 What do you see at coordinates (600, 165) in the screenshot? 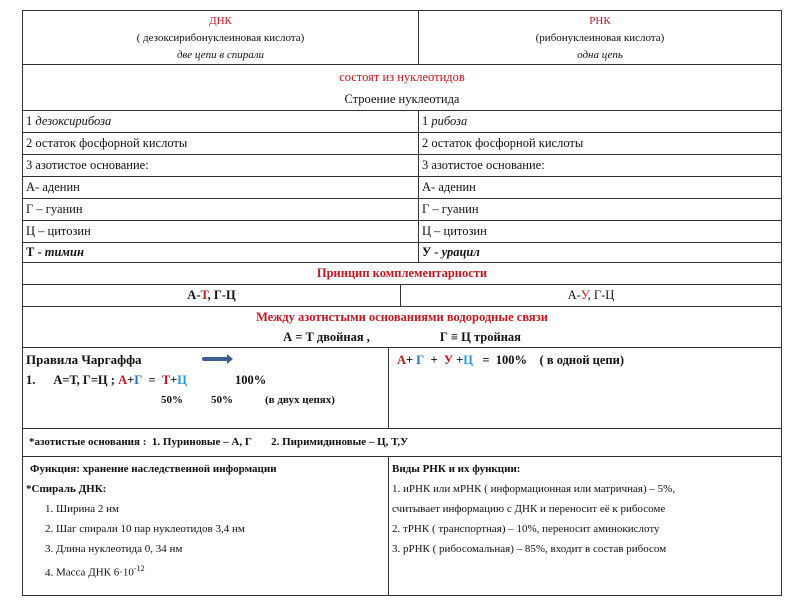
I see `row-3-rna: 3 азотистое основание:` at bounding box center [600, 165].